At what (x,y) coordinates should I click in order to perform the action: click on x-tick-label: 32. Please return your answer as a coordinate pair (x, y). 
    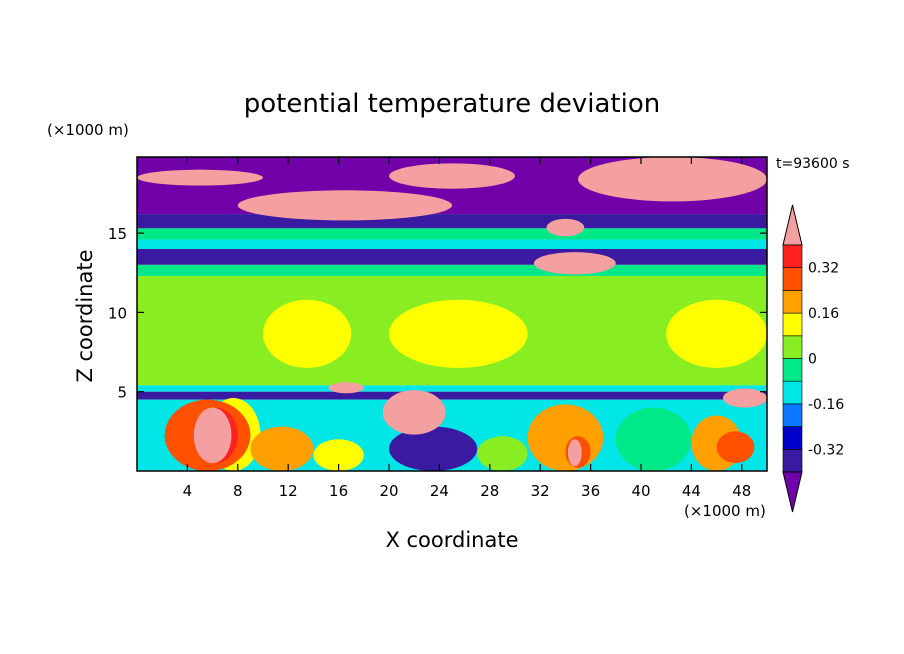
    Looking at the image, I should click on (540, 491).